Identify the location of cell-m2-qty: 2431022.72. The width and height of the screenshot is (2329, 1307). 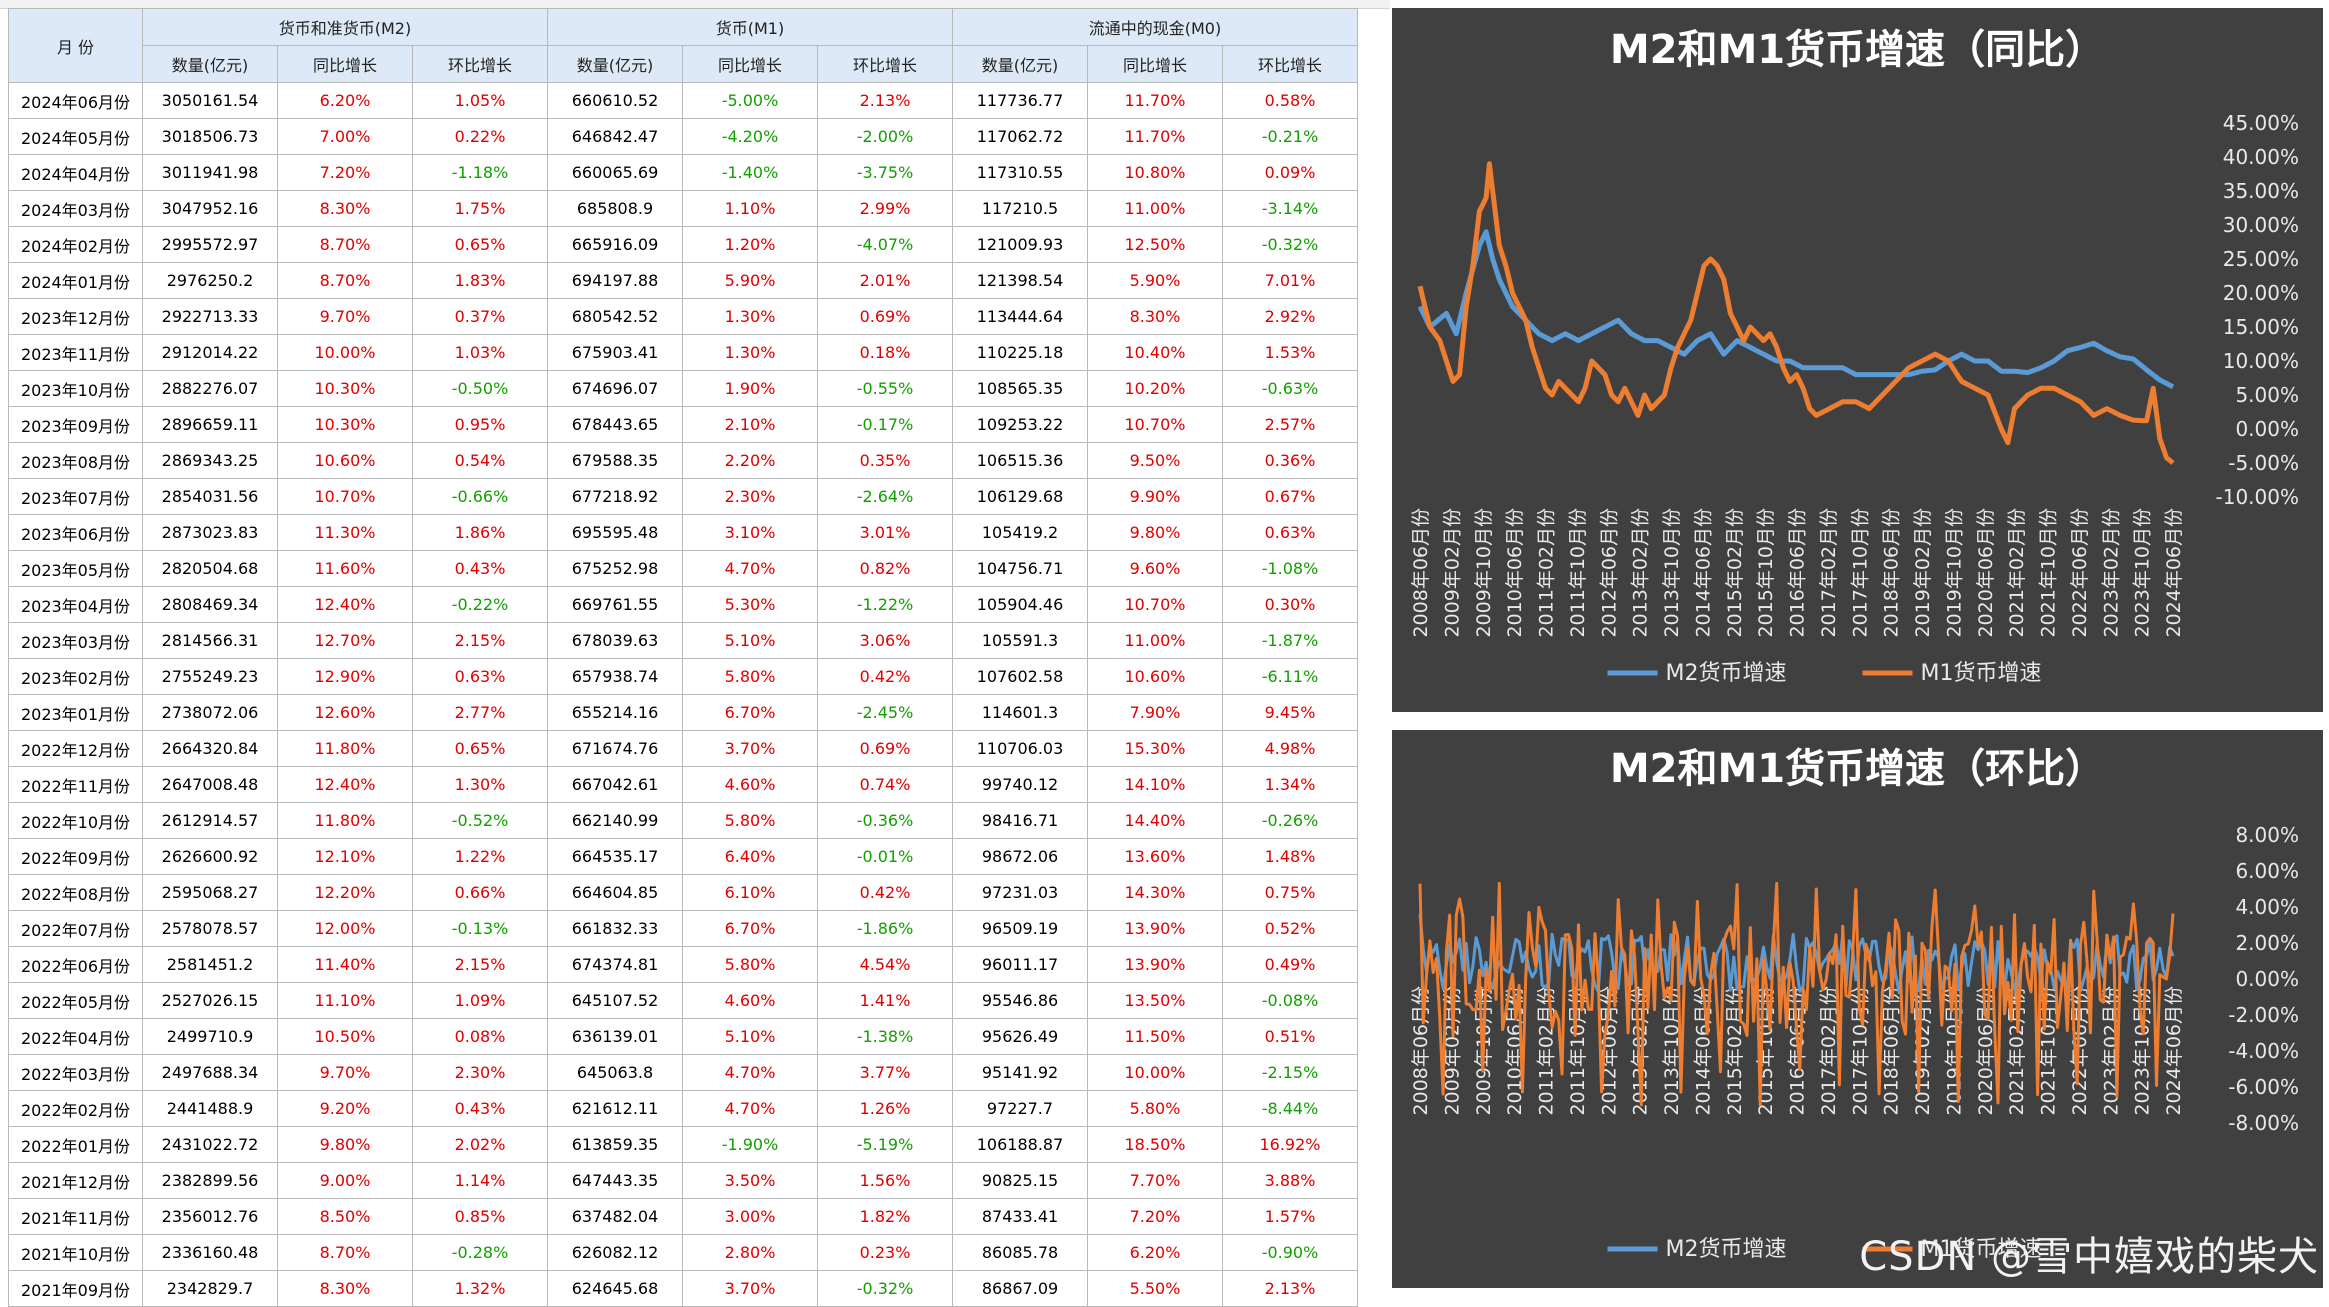
(210, 1144).